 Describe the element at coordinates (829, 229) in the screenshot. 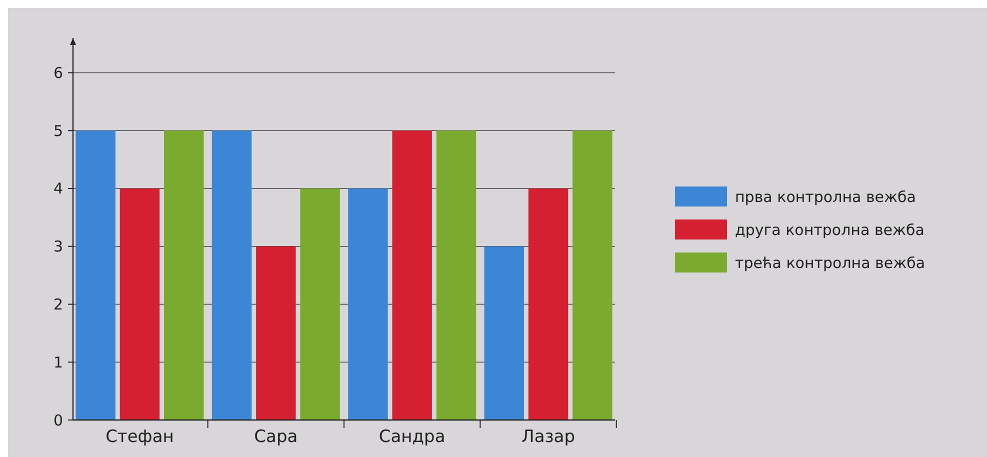

I see `legend-label: друга контролна вежба` at that location.